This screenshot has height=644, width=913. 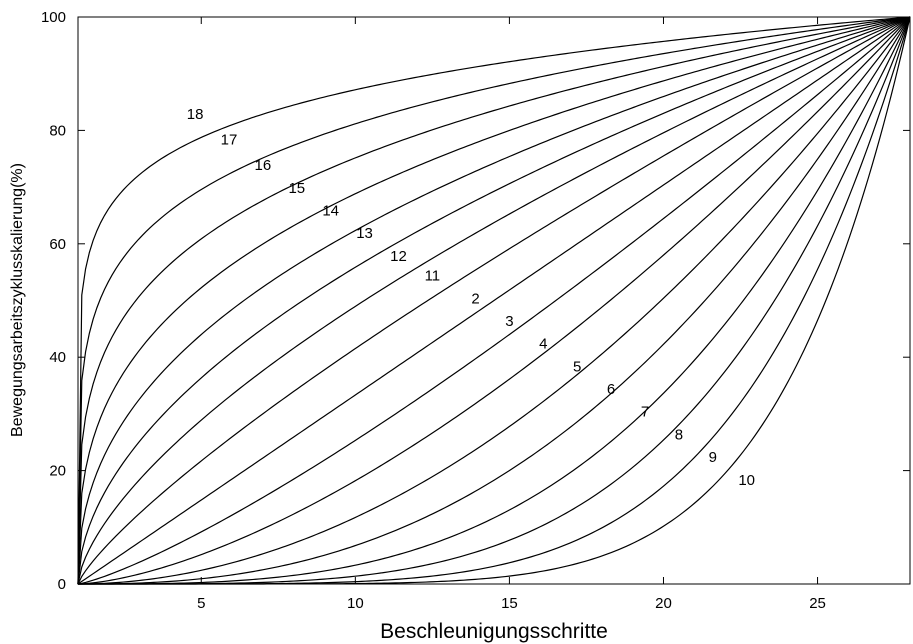 What do you see at coordinates (494, 631) in the screenshot?
I see `x-axis-title: Beschleunigungsschritte` at bounding box center [494, 631].